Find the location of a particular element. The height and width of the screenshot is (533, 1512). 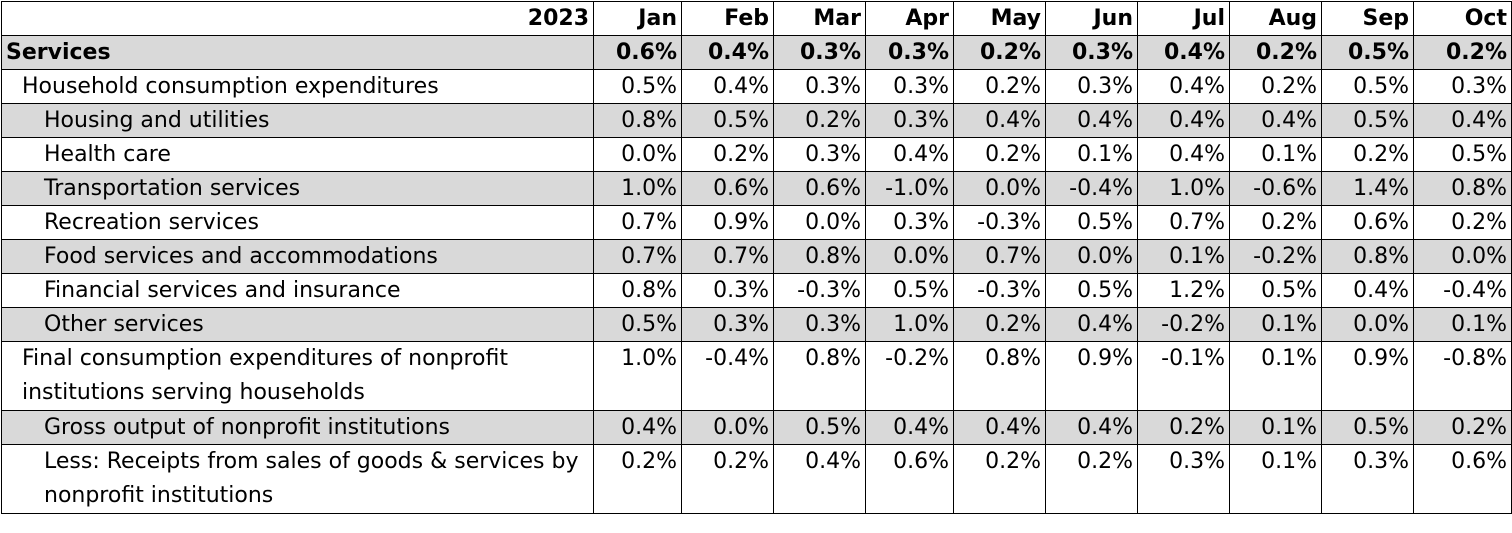

row-label: Other services is located at coordinates (297, 324).